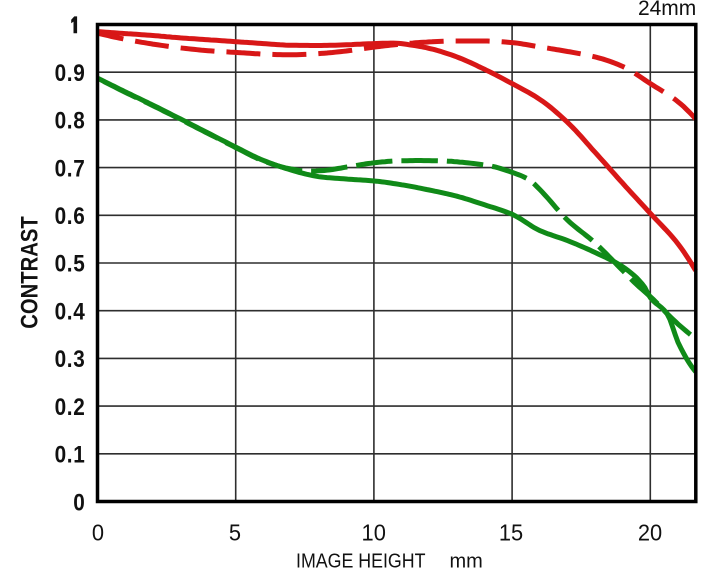 This screenshot has height=575, width=720. What do you see at coordinates (70, 216) in the screenshot?
I see `svg-text: 0.6` at bounding box center [70, 216].